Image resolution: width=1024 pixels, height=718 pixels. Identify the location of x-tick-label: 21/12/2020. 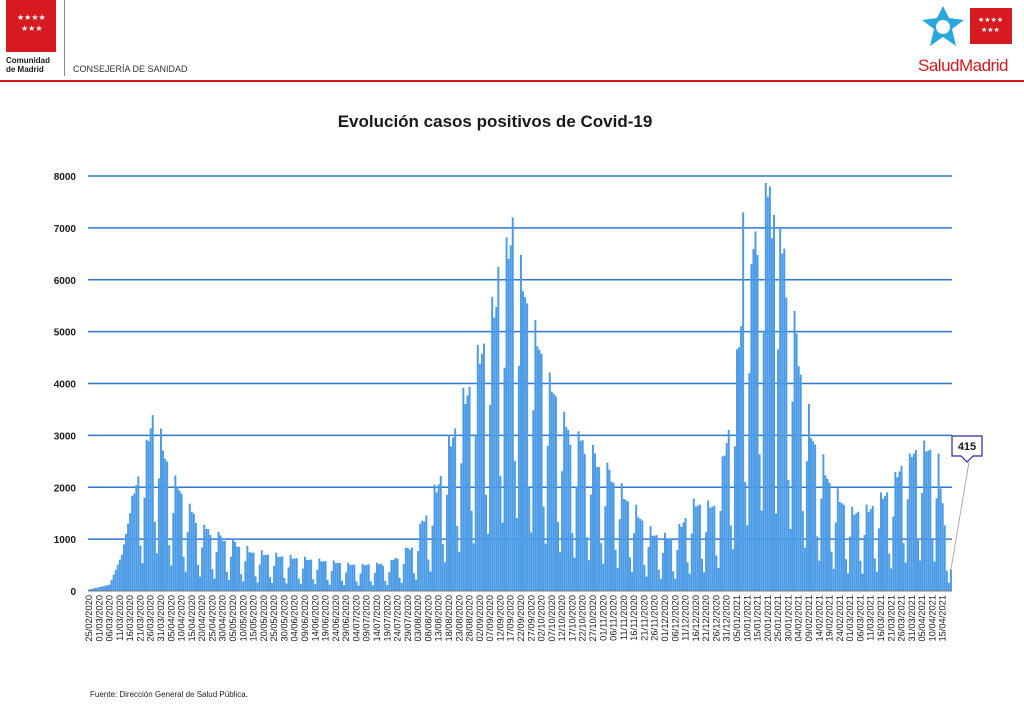
(706, 618).